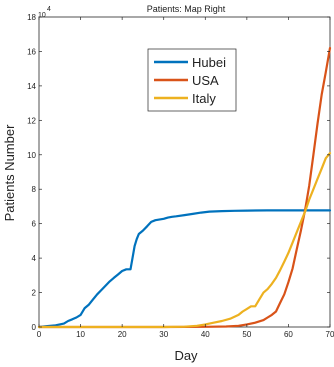 The width and height of the screenshot is (334, 367). I want to click on y-tick-label: 14, so click(31, 86).